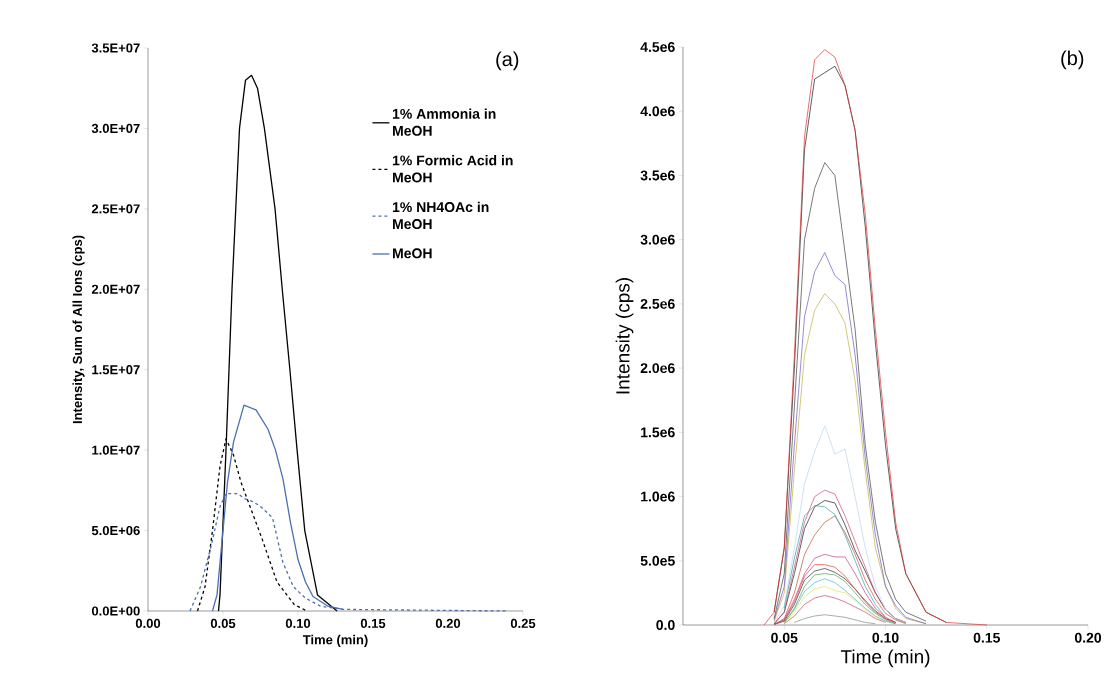 The height and width of the screenshot is (699, 1104). I want to click on y-tick-label: 2.0E+07, so click(115, 289).